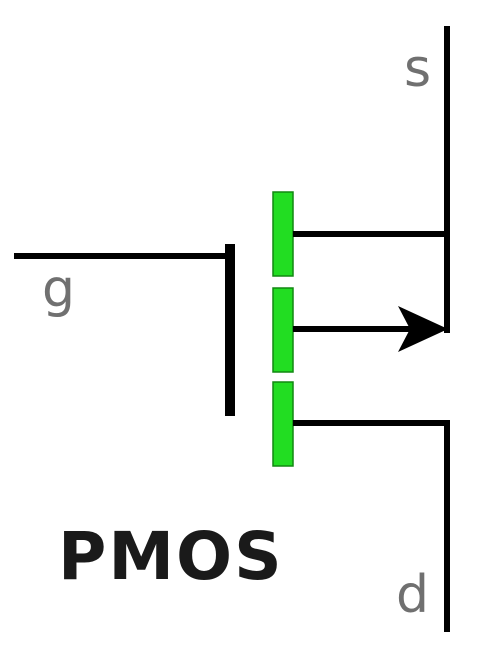  I want to click on drain-label: d, so click(412, 595).